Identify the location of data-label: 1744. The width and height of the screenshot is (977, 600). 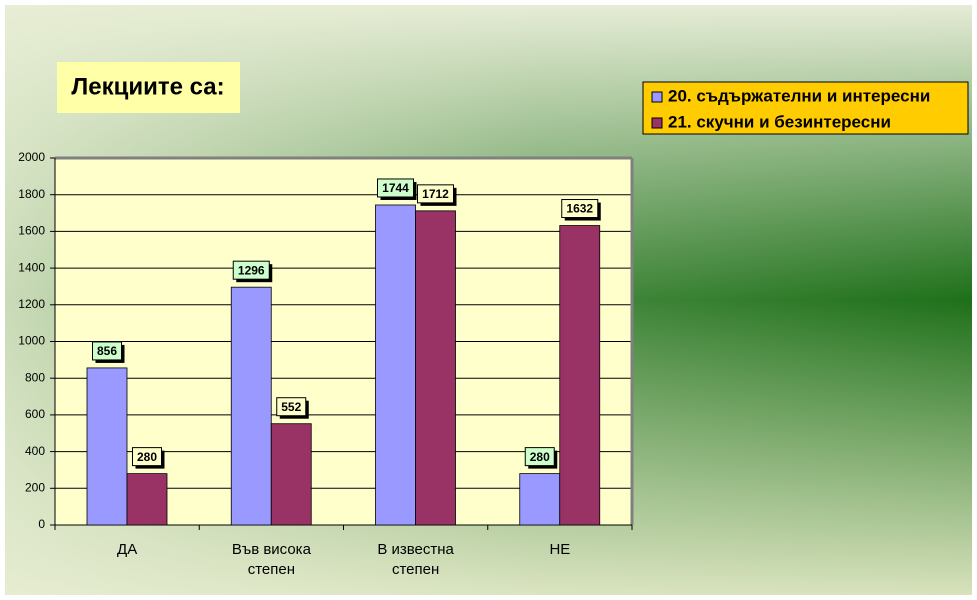
(395, 188).